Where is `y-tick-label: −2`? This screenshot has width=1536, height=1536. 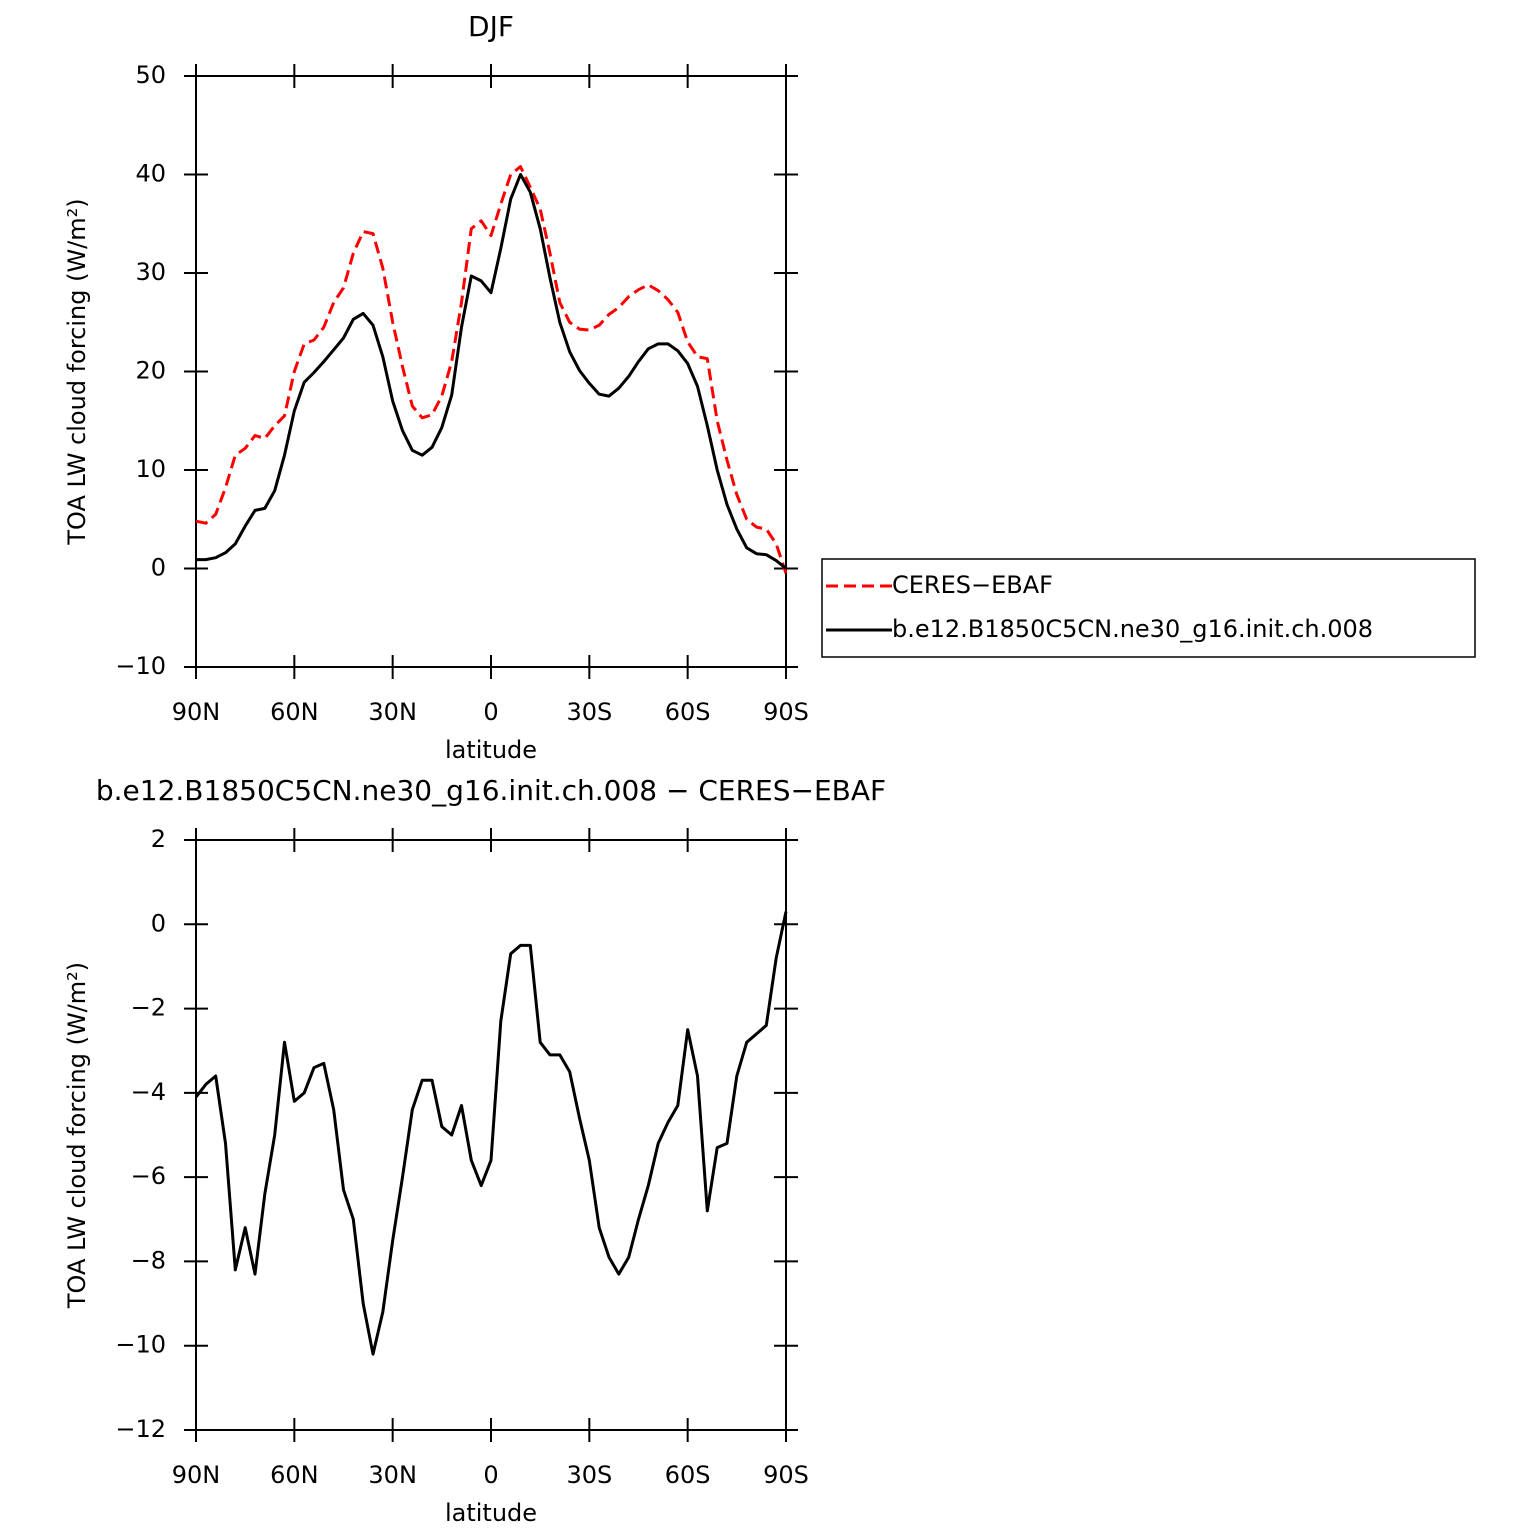
y-tick-label: −2 is located at coordinates (148, 1008).